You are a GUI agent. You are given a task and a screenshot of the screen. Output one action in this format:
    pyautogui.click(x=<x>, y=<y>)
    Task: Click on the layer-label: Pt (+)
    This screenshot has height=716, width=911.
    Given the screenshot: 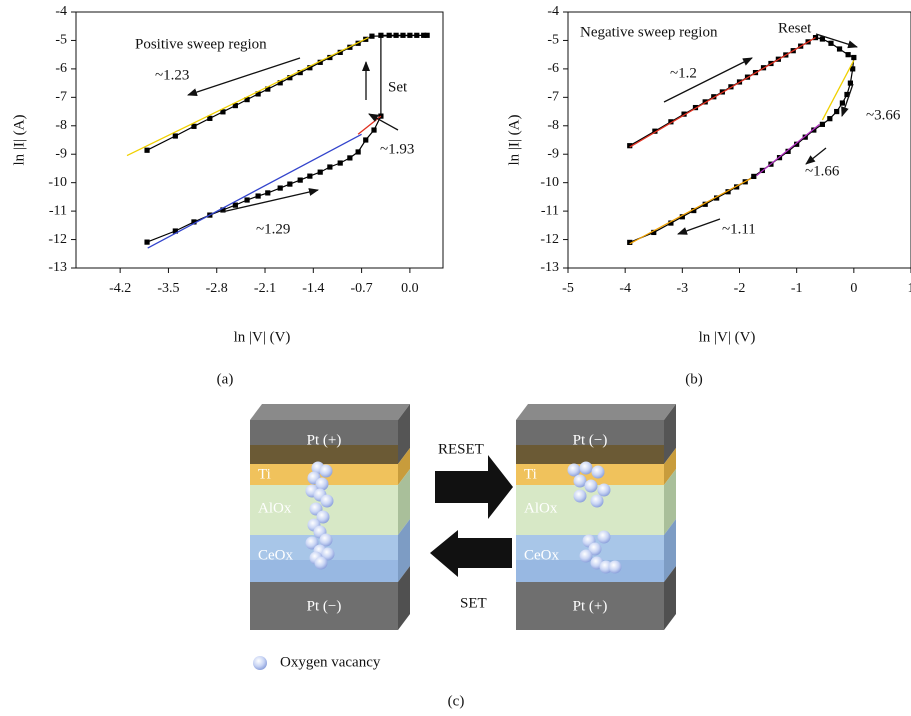 What is the action you would take?
    pyautogui.click(x=590, y=606)
    